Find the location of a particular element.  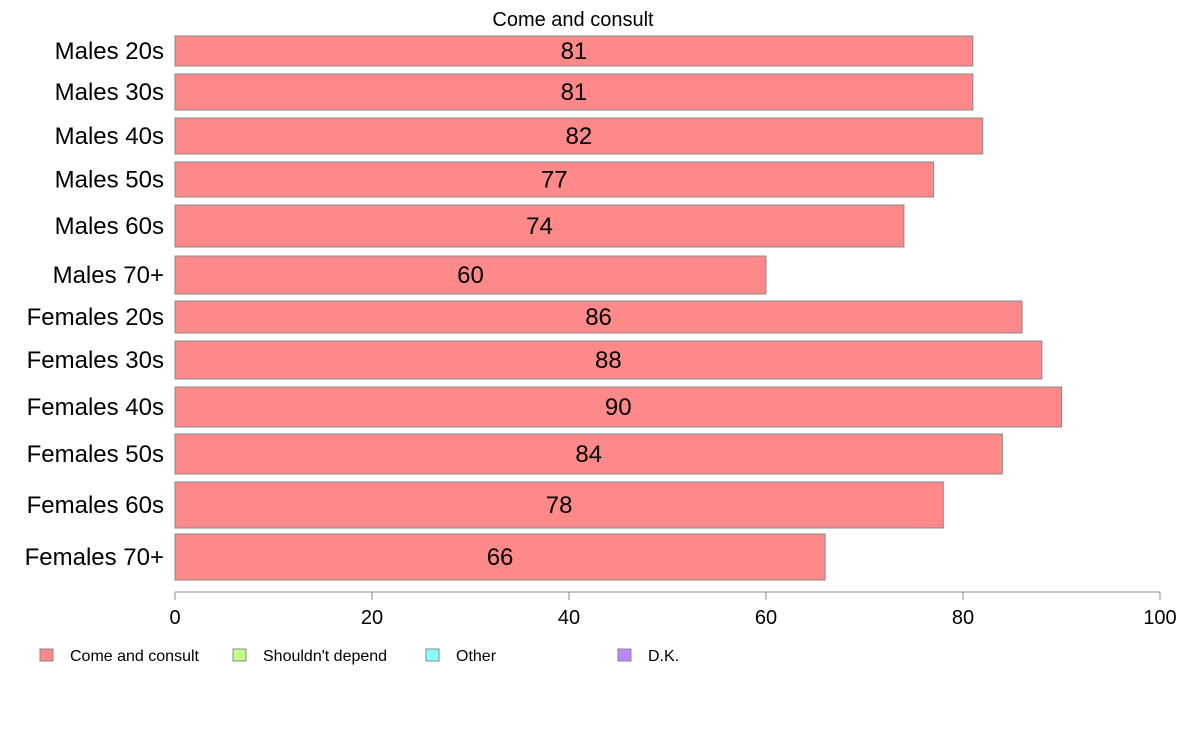

bar-value-label: 60 is located at coordinates (470, 275).